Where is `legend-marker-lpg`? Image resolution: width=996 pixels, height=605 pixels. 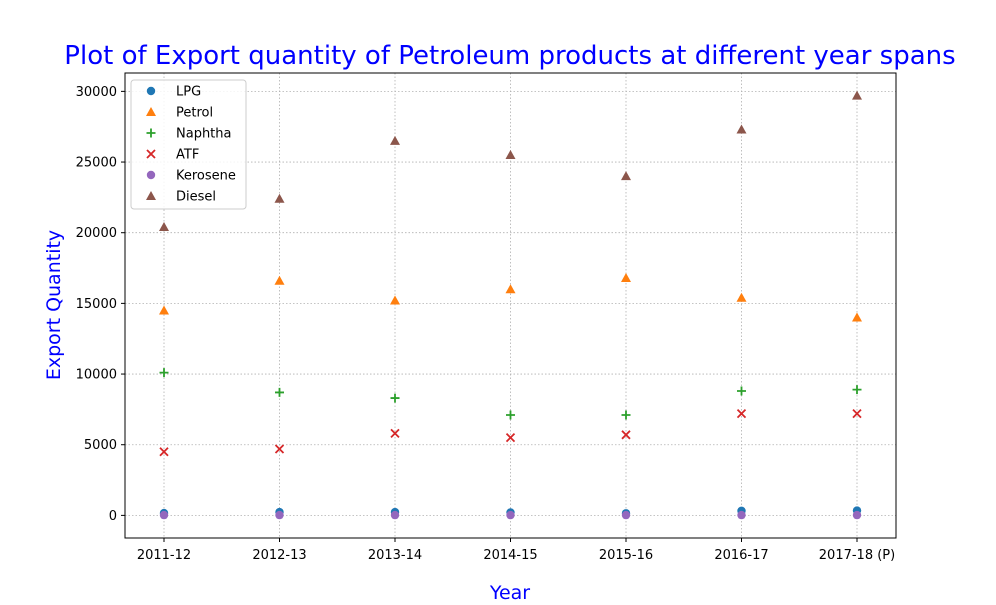 legend-marker-lpg is located at coordinates (151, 91).